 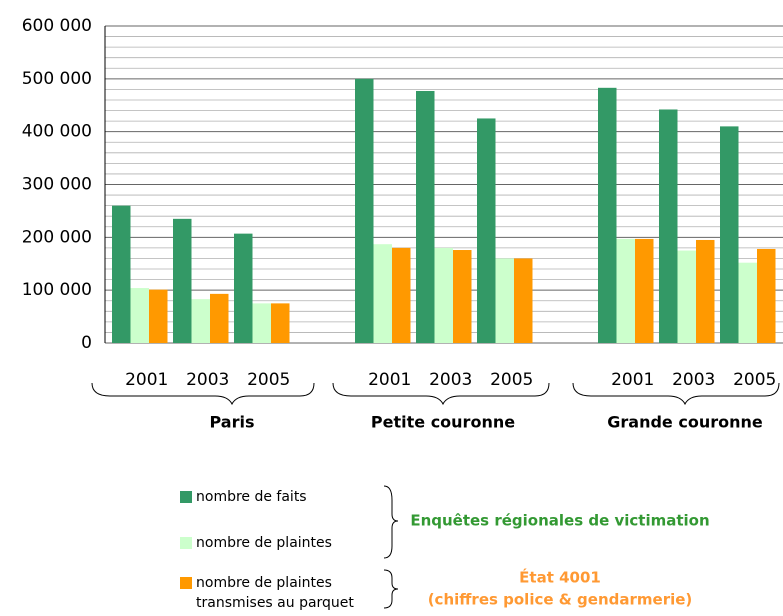 I want to click on group-label: Grande couronne, so click(x=685, y=422).